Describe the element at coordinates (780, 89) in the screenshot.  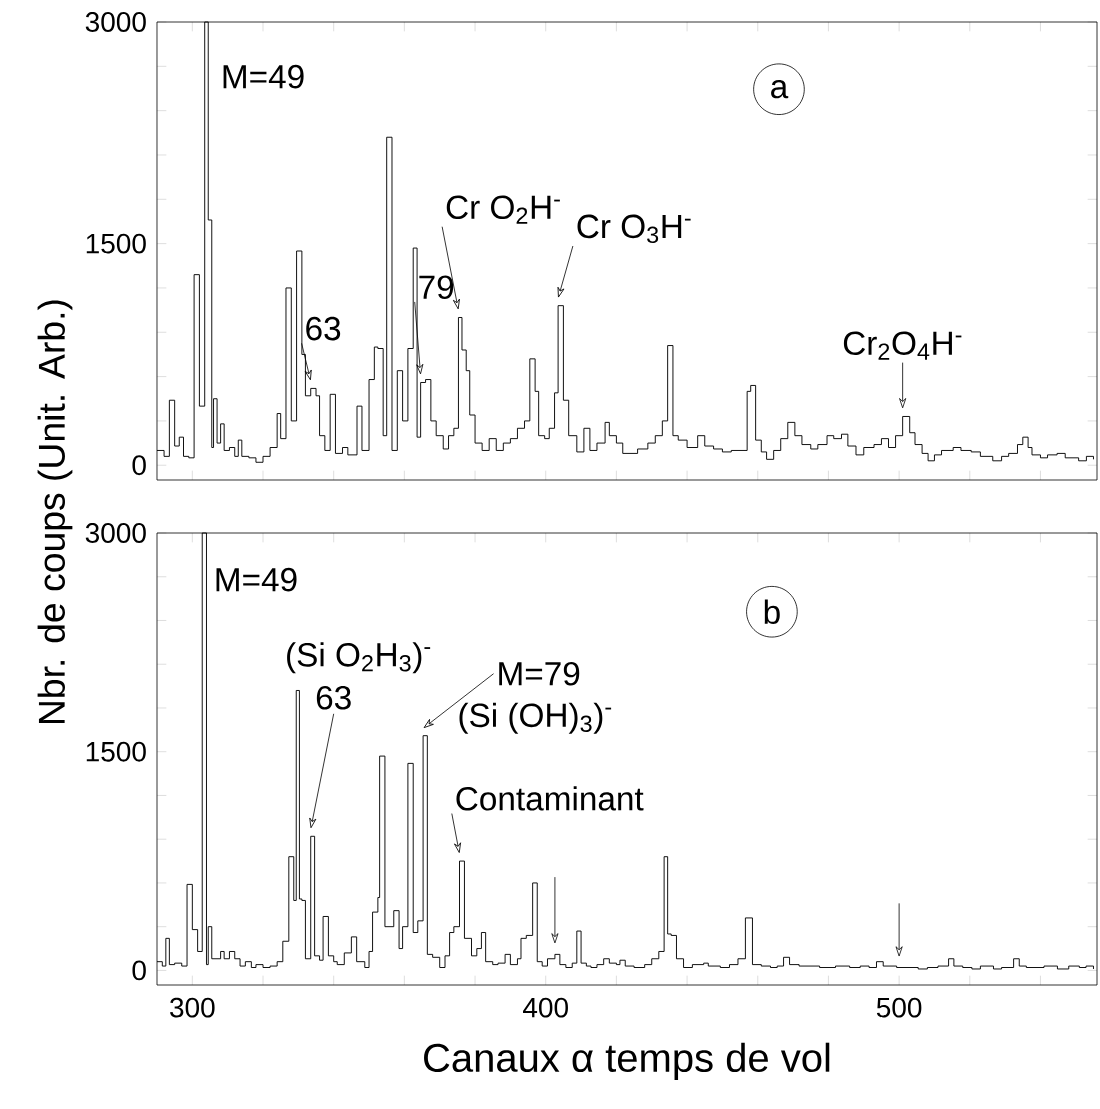
I see `annotation: a` at that location.